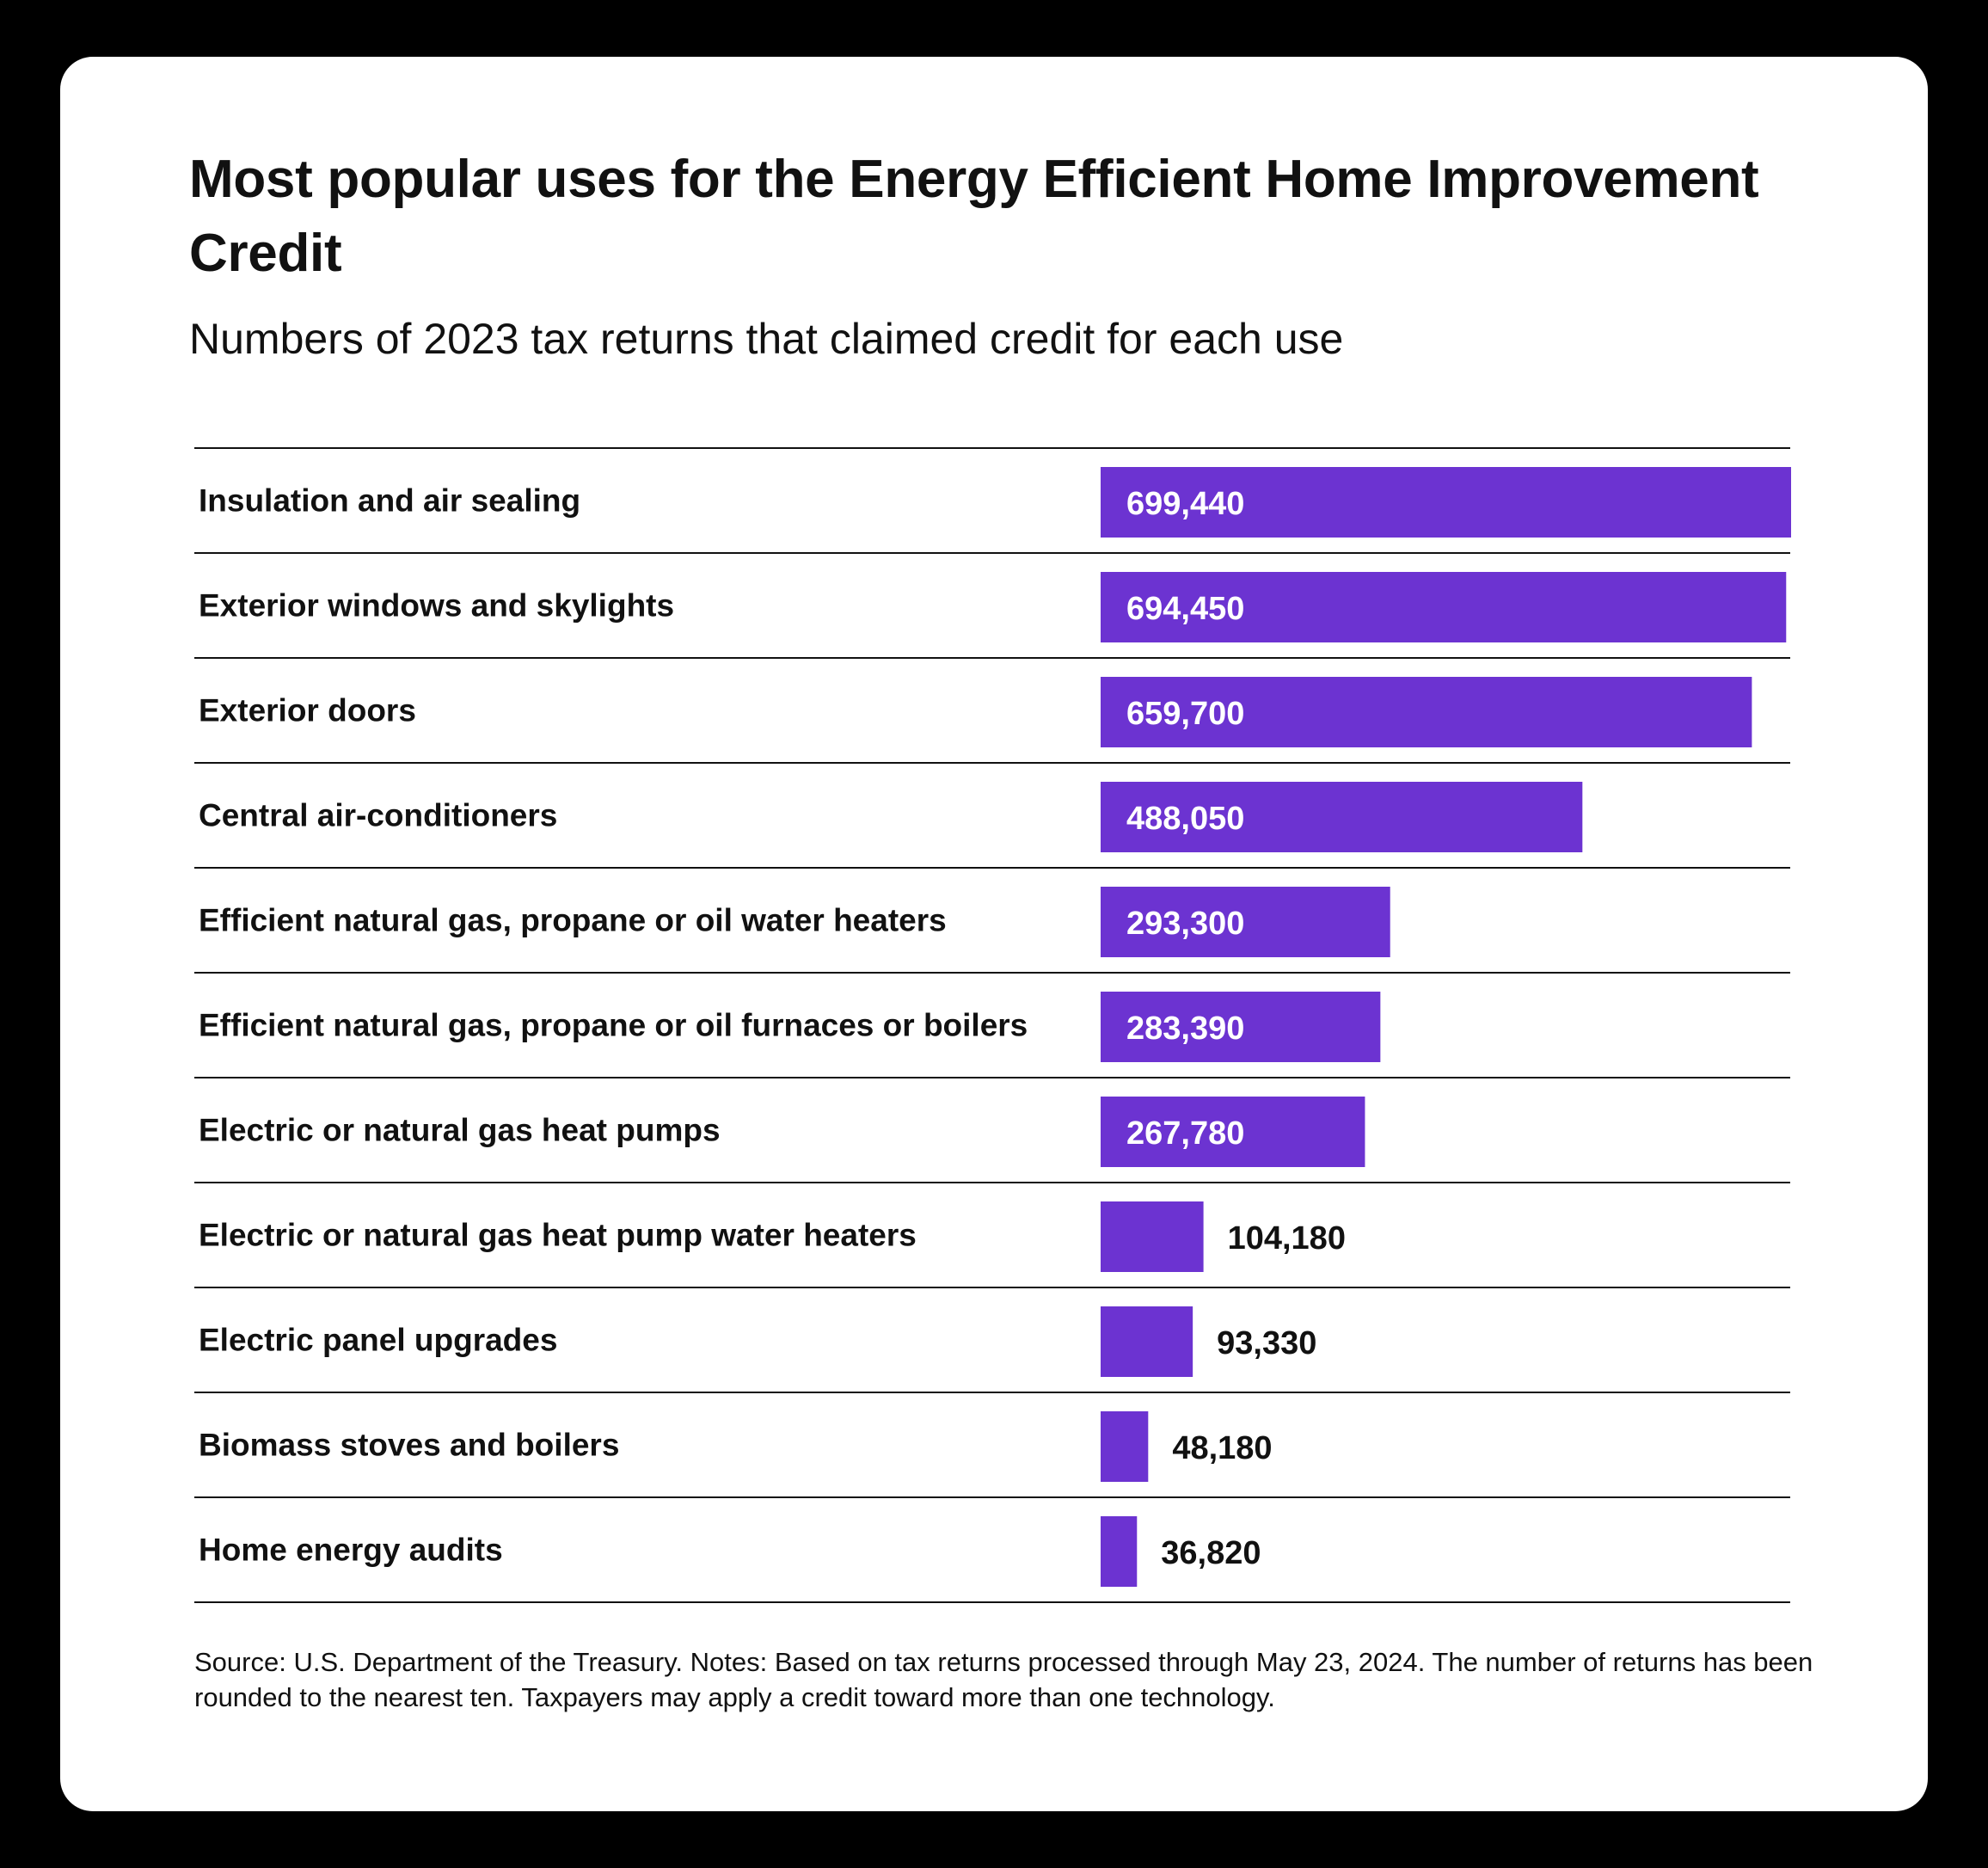 This screenshot has width=1988, height=1868. I want to click on value-label: 36,820, so click(1211, 1553).